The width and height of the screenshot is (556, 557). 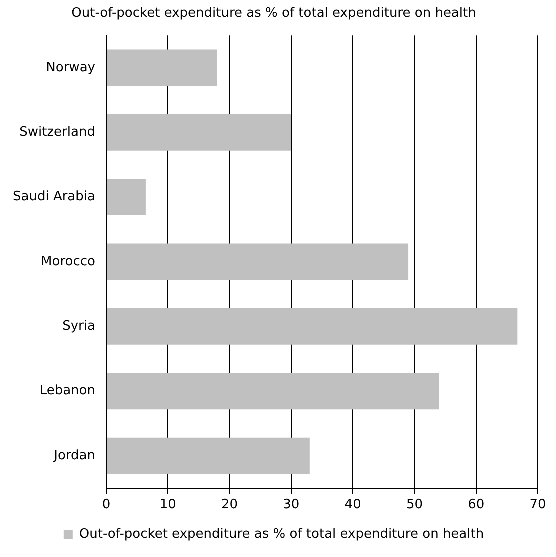 What do you see at coordinates (538, 505) in the screenshot?
I see `x-tick-label: 70` at bounding box center [538, 505].